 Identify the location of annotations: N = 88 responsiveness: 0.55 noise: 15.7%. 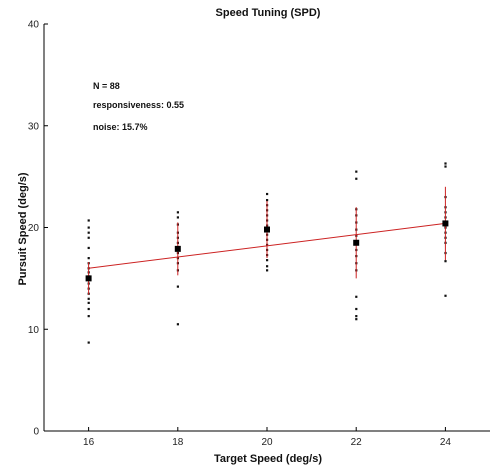
(138, 106).